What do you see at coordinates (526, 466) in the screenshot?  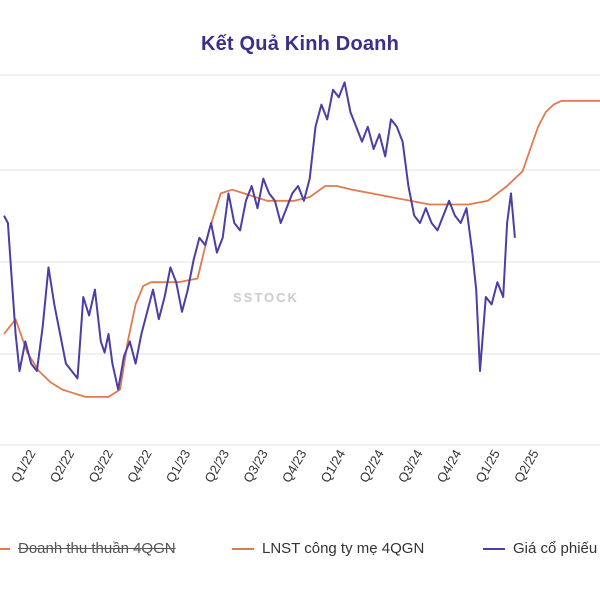 I see `x-tick-label-13: Q2/25` at bounding box center [526, 466].